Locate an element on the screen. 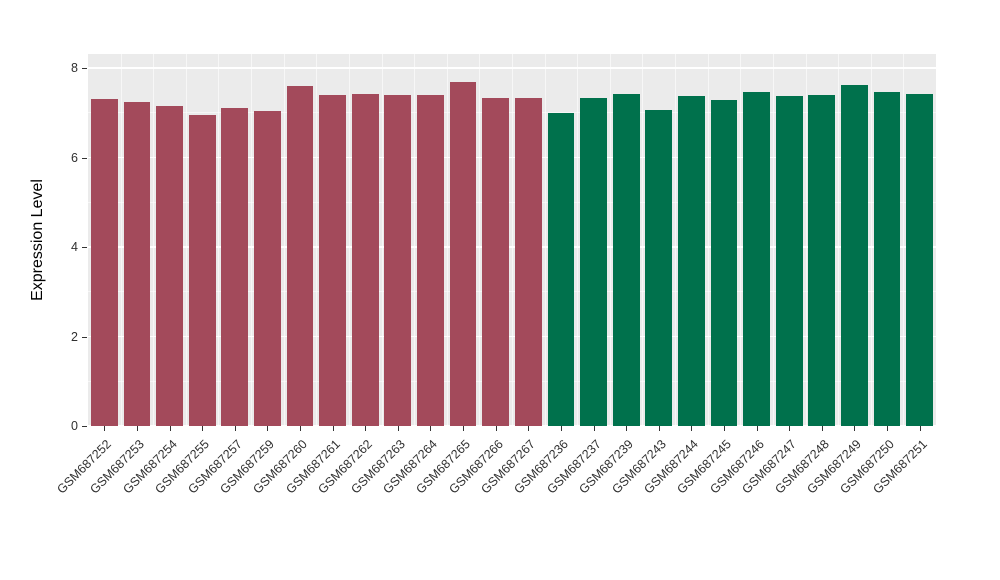 Image resolution: width=1000 pixels, height=580 pixels. bar-GSM687251 is located at coordinates (920, 259).